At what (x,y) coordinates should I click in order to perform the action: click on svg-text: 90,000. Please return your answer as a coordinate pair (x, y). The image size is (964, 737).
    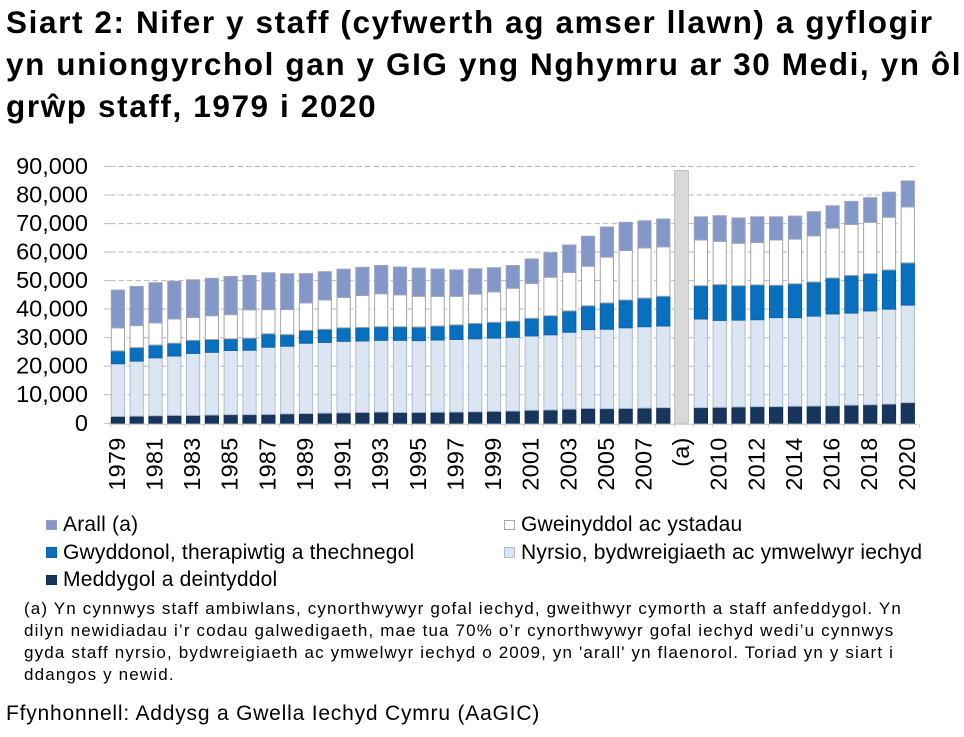
    Looking at the image, I should click on (52, 166).